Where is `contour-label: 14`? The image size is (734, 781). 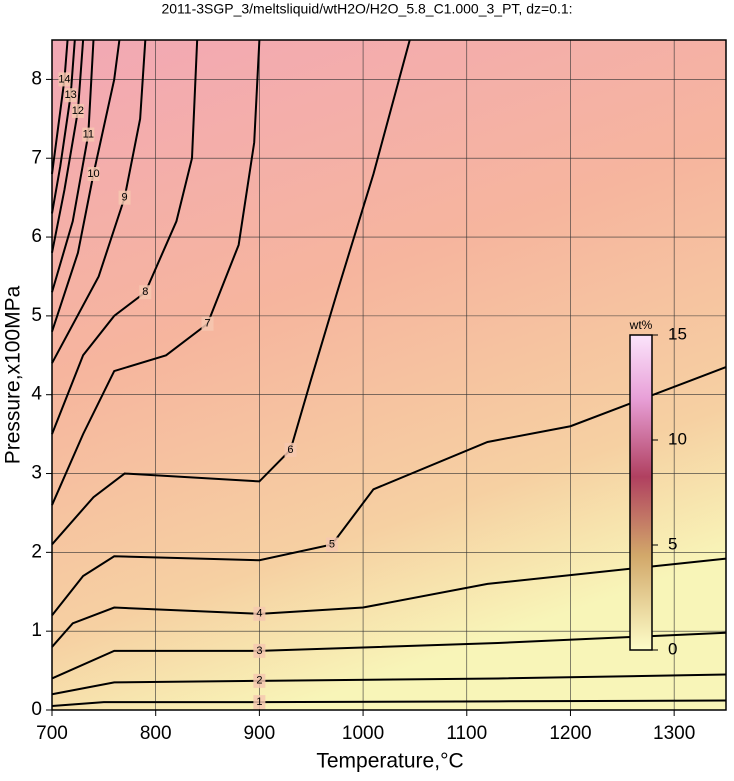 contour-label: 14 is located at coordinates (64, 79).